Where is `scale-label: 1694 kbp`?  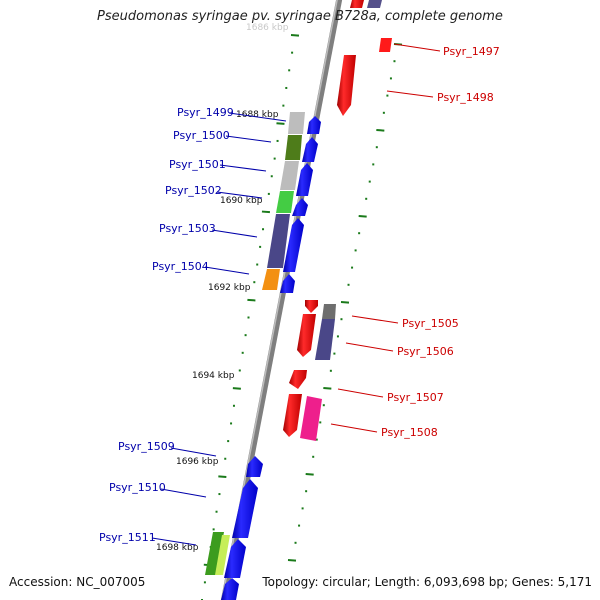 scale-label: 1694 kbp is located at coordinates (213, 376).